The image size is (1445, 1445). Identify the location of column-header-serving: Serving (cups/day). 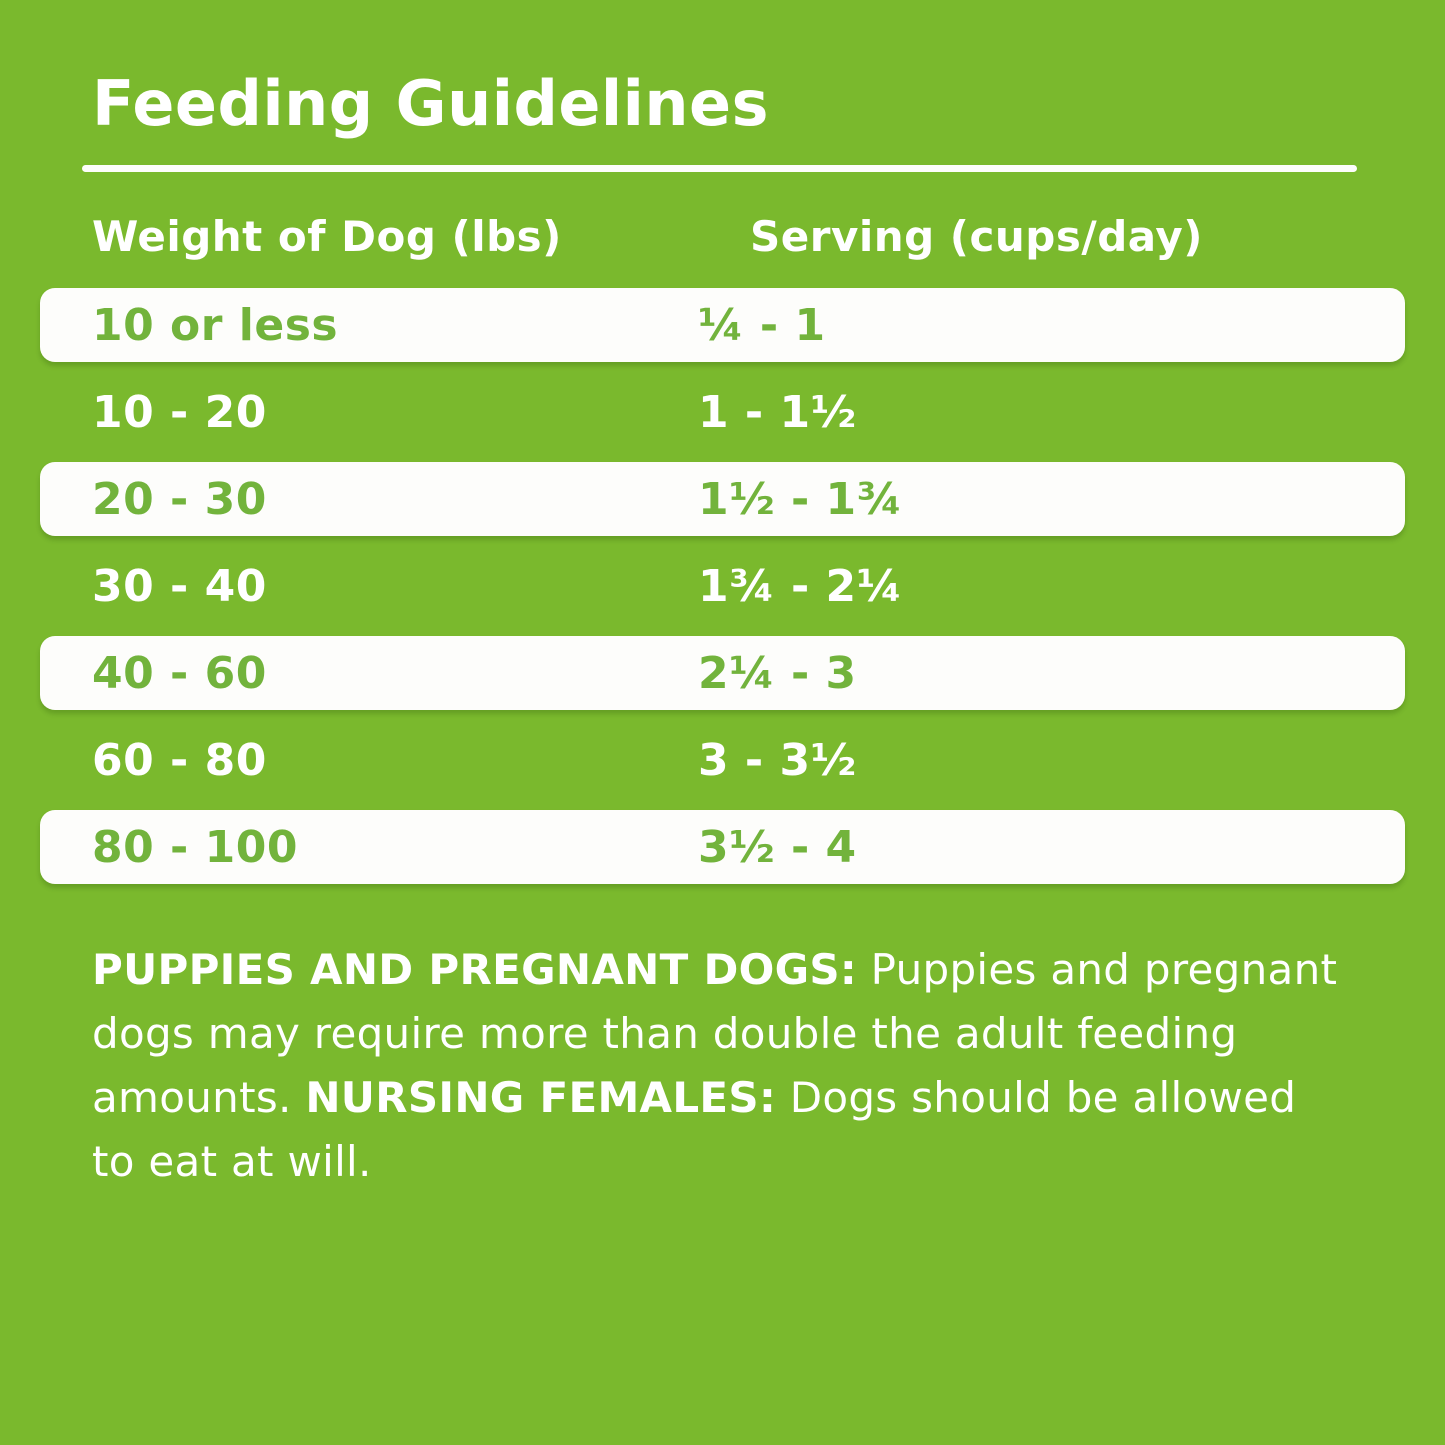
(976, 236).